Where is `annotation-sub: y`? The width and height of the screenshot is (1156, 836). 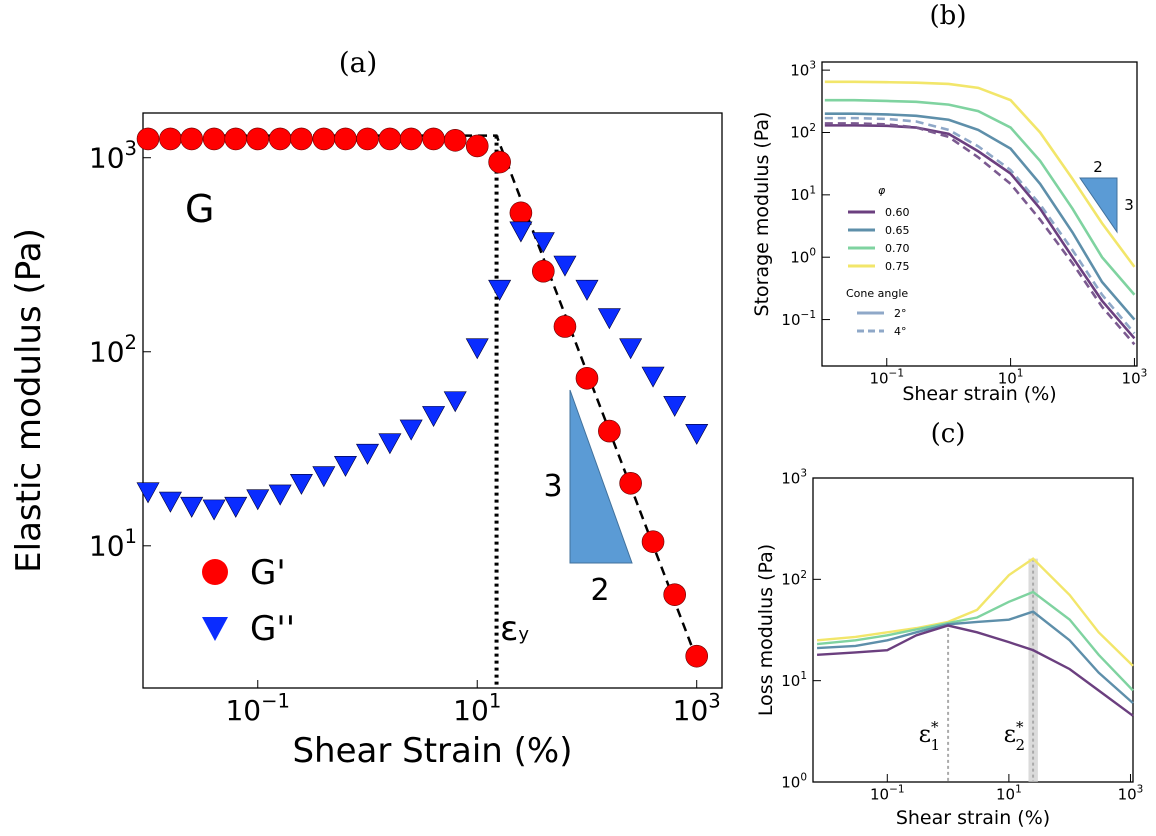
annotation-sub: y is located at coordinates (523, 634).